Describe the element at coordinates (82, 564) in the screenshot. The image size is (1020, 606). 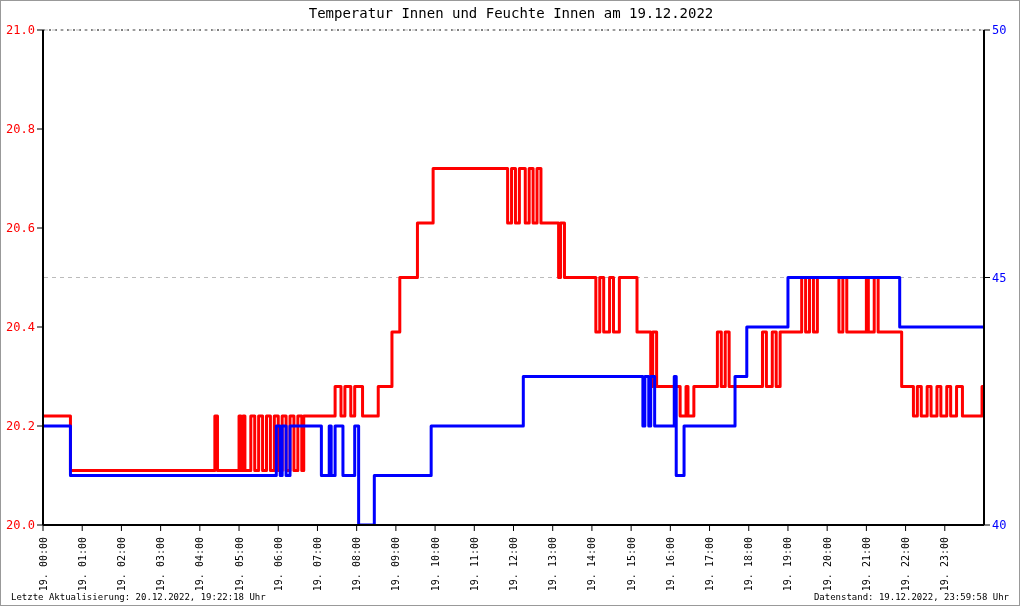
I see `x-tick-label: 19. 01:00` at that location.